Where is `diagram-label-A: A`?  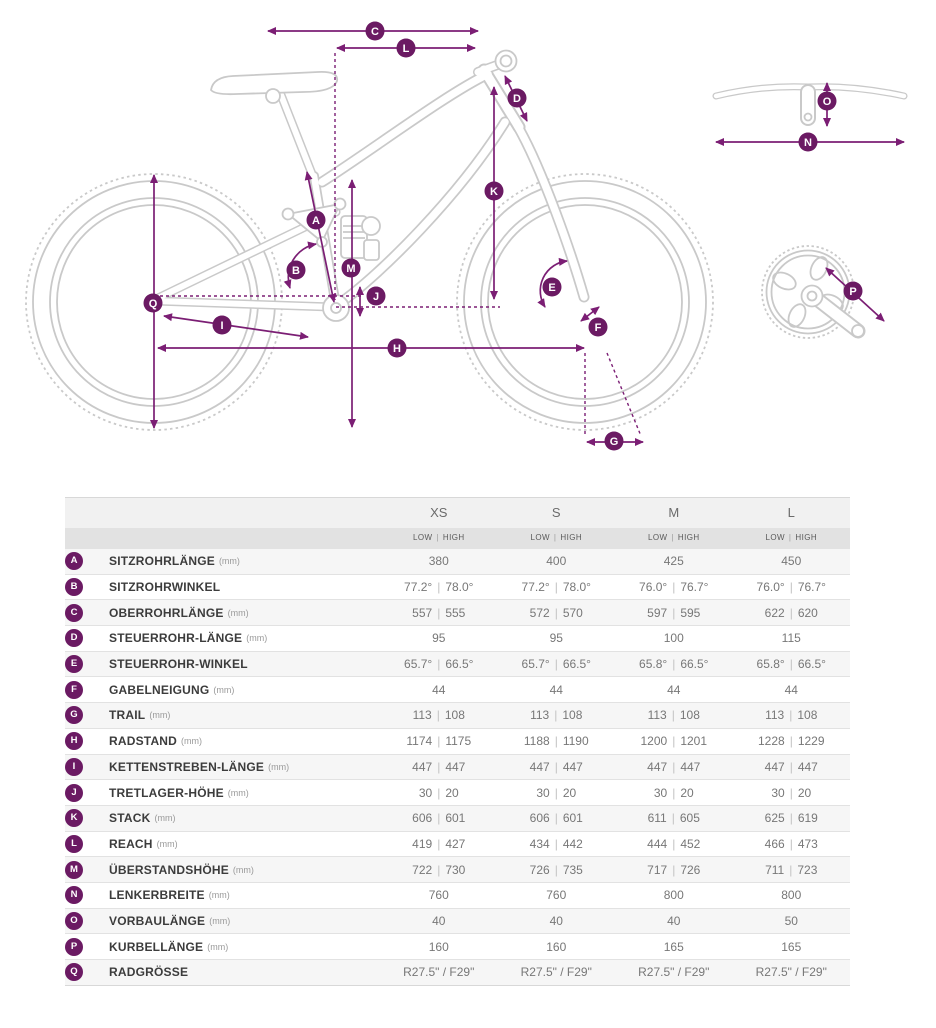
diagram-label-A: A is located at coordinates (316, 220).